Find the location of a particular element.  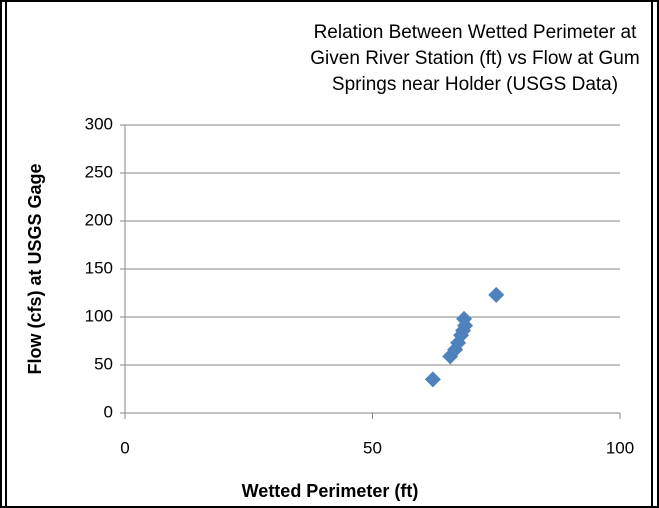

y-tick-label: 50 is located at coordinates (103, 363).